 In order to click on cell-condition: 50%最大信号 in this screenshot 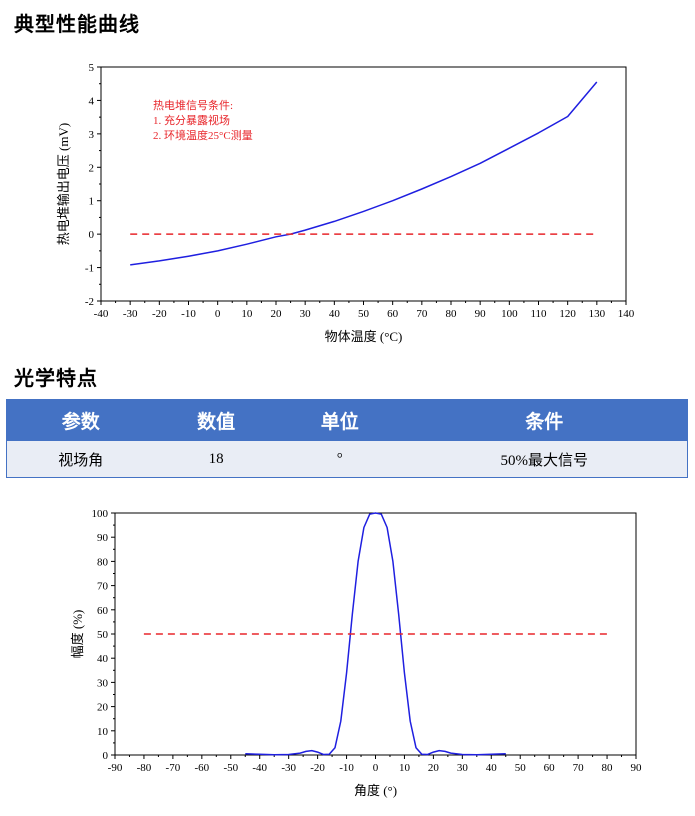, I will do `click(544, 459)`.